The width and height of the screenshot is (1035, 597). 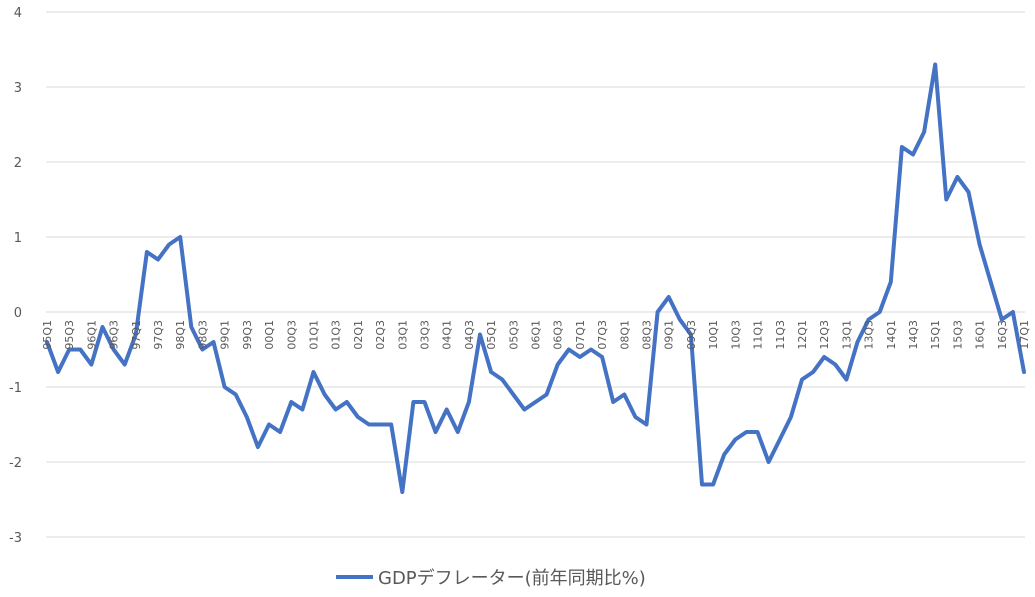 I want to click on x-tick-label: 10Q3, so click(x=735, y=335).